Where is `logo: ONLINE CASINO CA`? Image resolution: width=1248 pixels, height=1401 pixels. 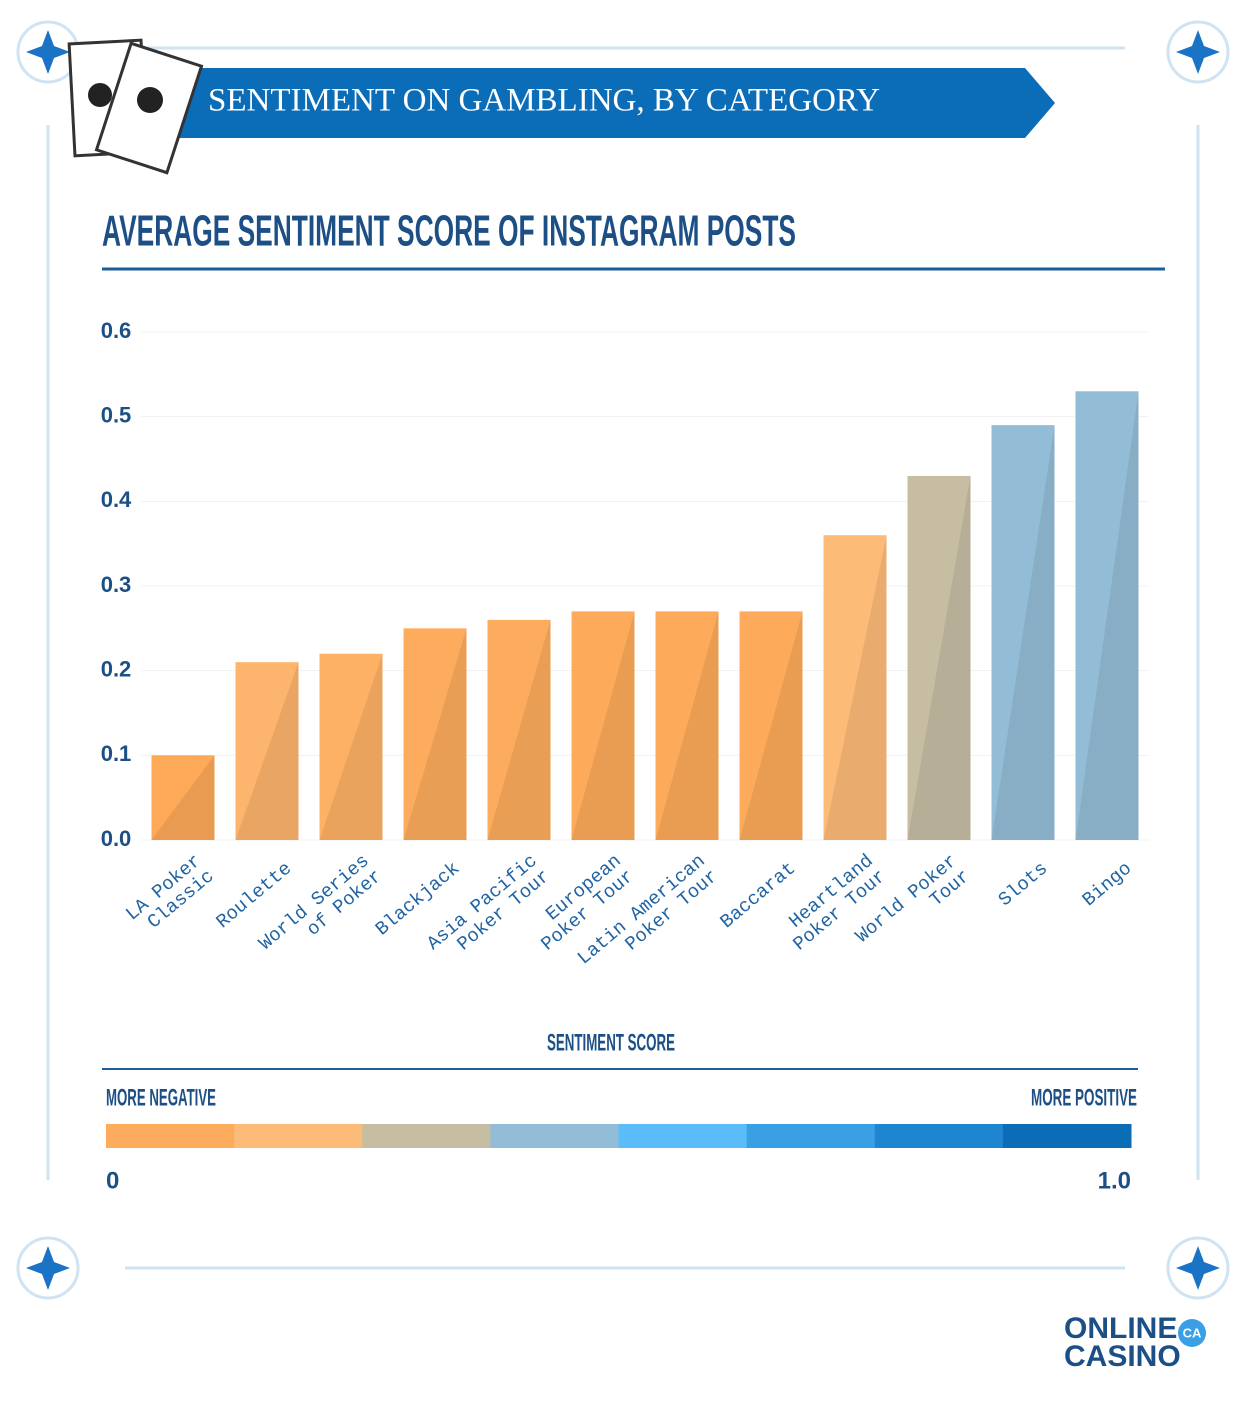
logo: ONLINE CASINO CA is located at coordinates (1135, 1342).